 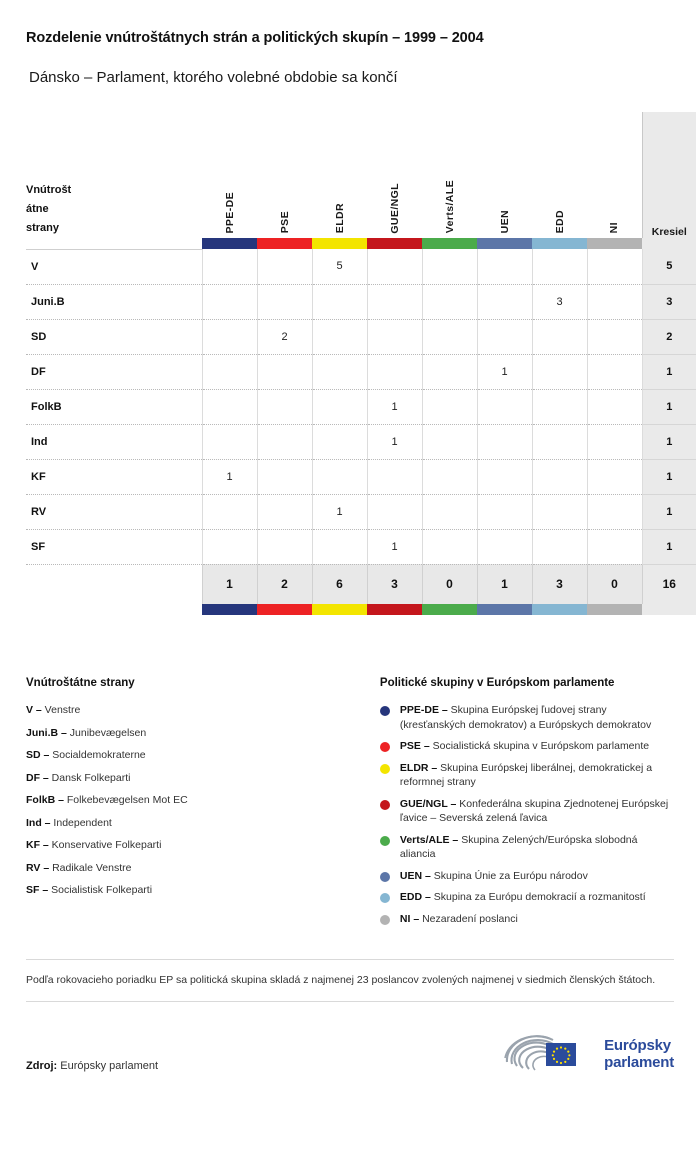 What do you see at coordinates (394, 584) in the screenshot?
I see `column-total-gue-ngl: 3` at bounding box center [394, 584].